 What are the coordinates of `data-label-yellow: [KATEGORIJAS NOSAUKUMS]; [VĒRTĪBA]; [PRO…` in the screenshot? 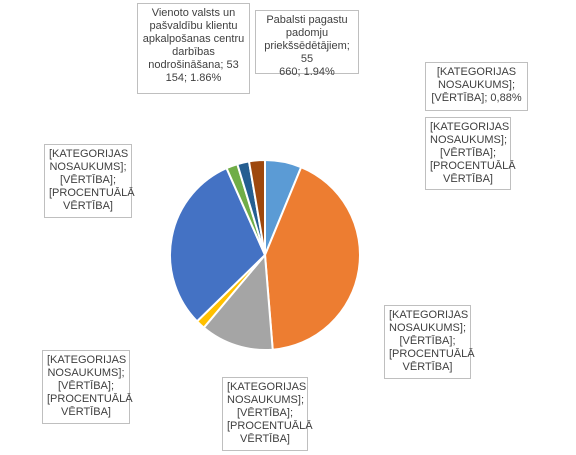 It's located at (87, 387).